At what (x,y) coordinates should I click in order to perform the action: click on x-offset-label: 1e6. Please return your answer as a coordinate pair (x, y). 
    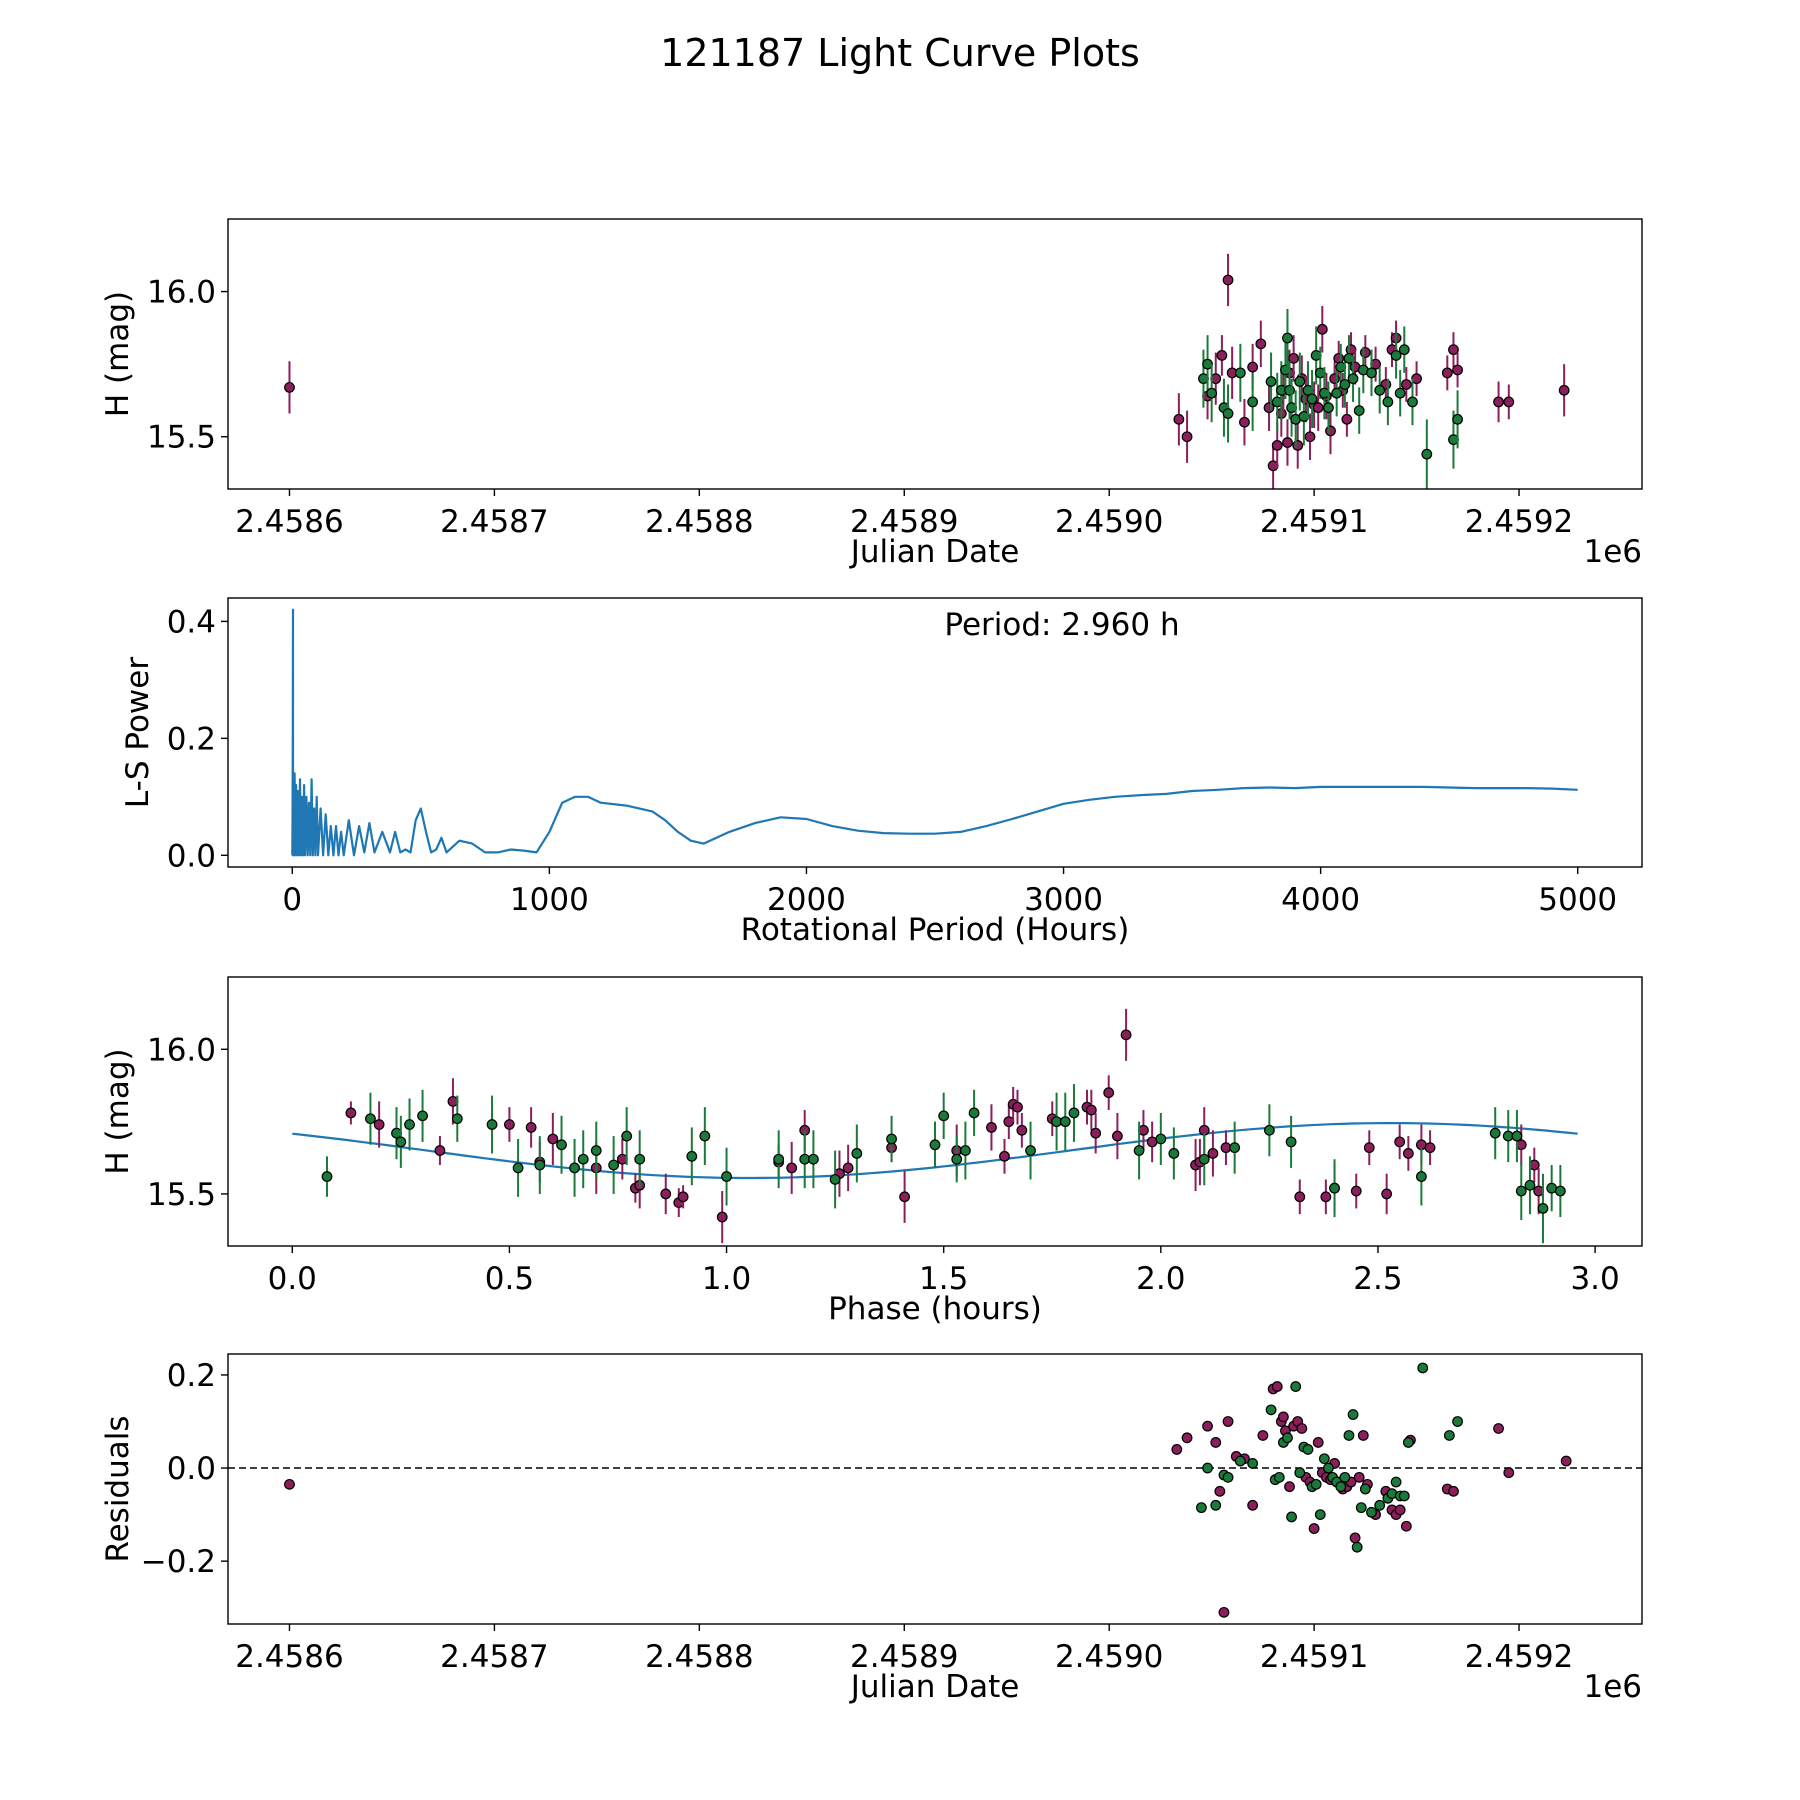
    Looking at the image, I should click on (1612, 1687).